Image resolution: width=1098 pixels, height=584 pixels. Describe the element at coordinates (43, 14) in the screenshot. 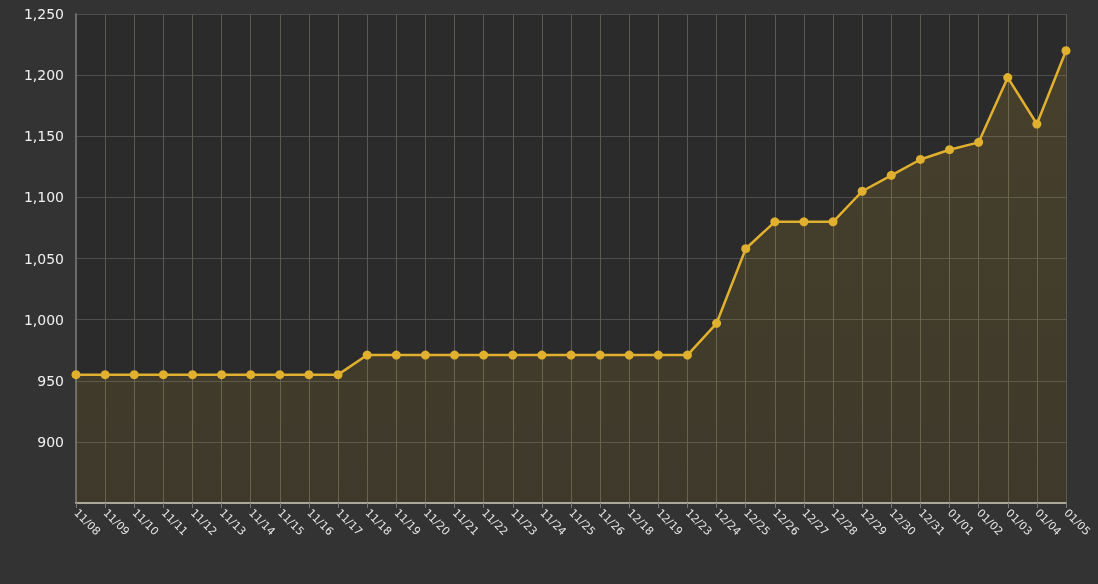

I see `y-tick-label: 1,250` at that location.